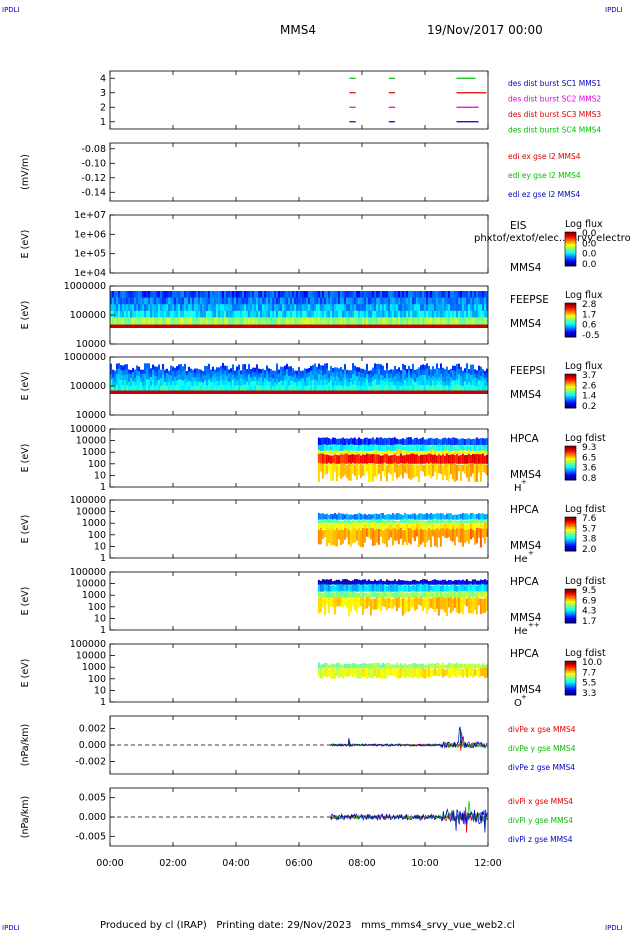 This screenshot has height=934, width=630. I want to click on instrument-label: HPCA, so click(525, 654).